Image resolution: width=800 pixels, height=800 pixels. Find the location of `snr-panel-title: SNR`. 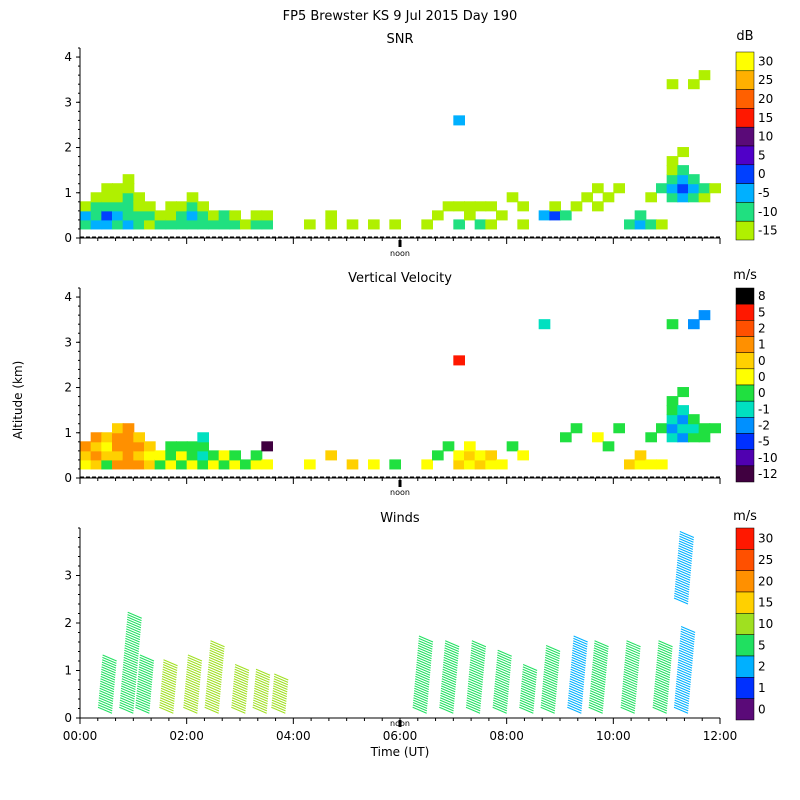

snr-panel-title: SNR is located at coordinates (399, 39).